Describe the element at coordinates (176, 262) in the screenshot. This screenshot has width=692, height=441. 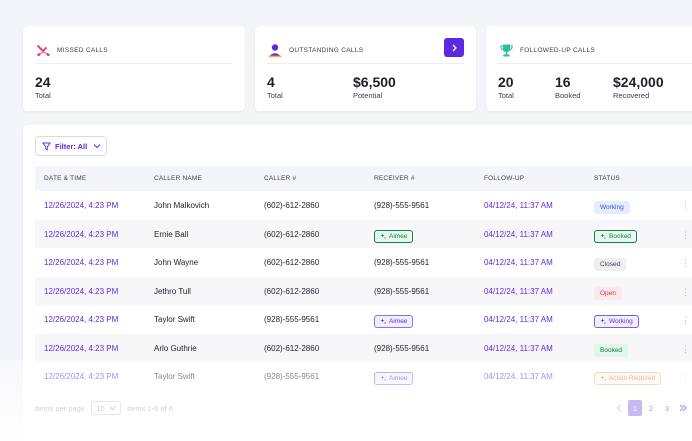
I see `row-caller-name: John Wayne` at that location.